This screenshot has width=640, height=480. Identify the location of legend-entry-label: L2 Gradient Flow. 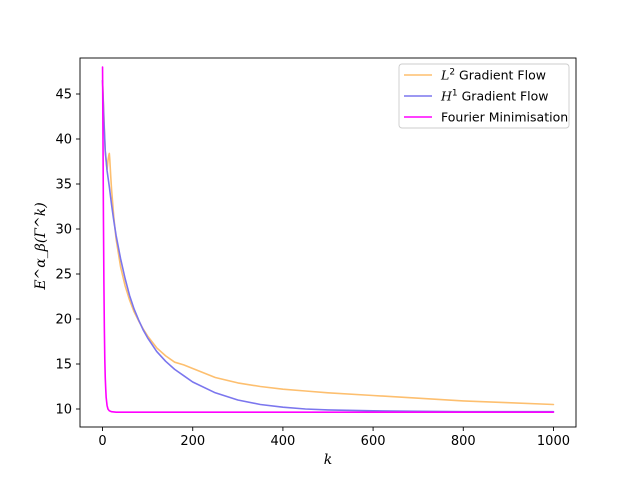
(493, 75).